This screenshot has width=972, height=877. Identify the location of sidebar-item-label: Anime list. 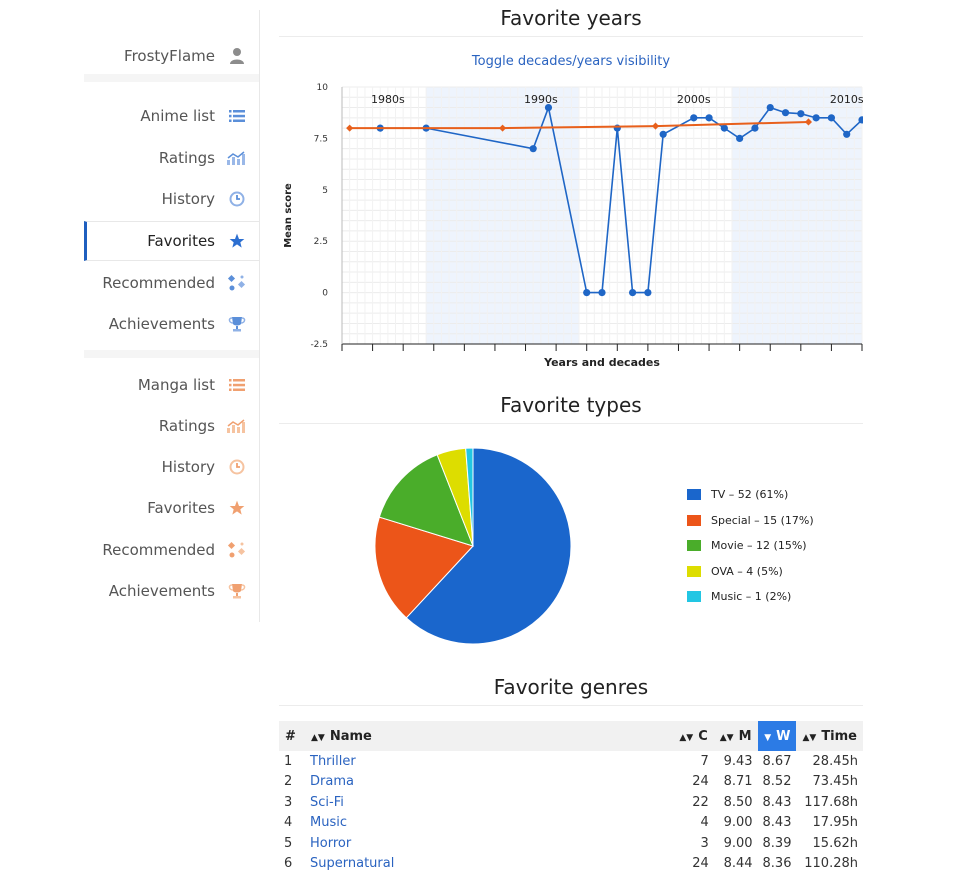
(177, 116).